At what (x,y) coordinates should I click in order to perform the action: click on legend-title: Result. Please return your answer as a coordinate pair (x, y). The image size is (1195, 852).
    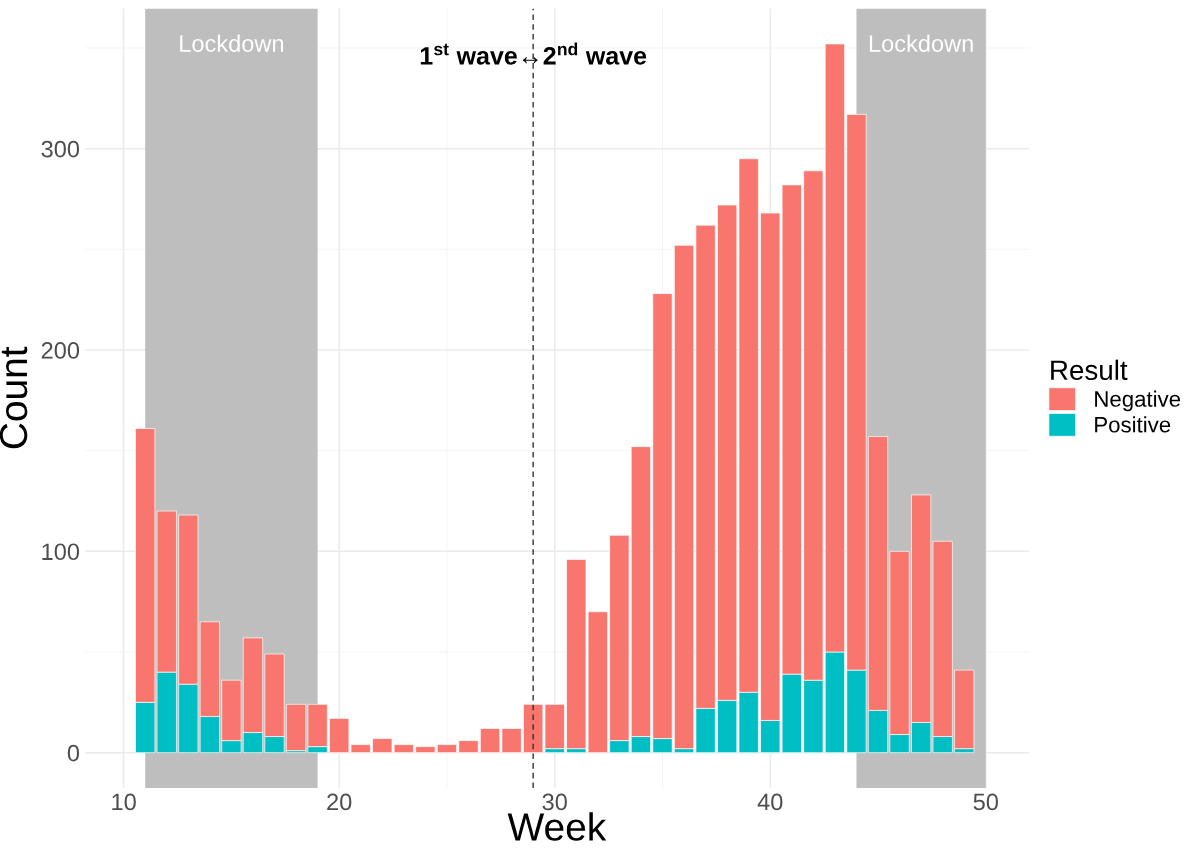
    Looking at the image, I should click on (1089, 370).